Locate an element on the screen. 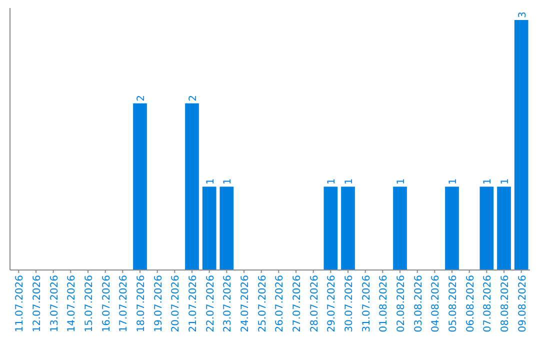 The image size is (540, 340). x-tick-label: 03.08.2026 is located at coordinates (418, 303).